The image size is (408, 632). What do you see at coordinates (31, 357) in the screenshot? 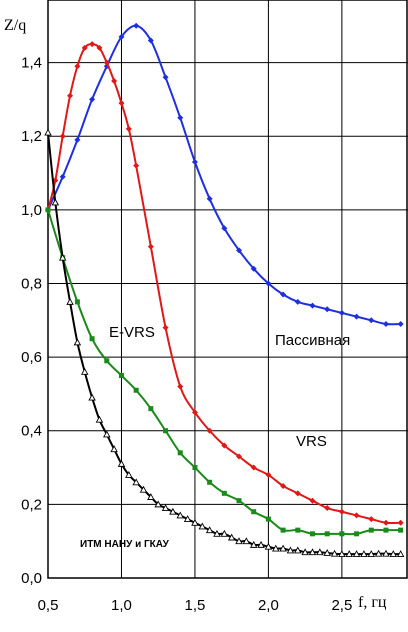
I see `y-tick-label: 0,6` at bounding box center [31, 357].